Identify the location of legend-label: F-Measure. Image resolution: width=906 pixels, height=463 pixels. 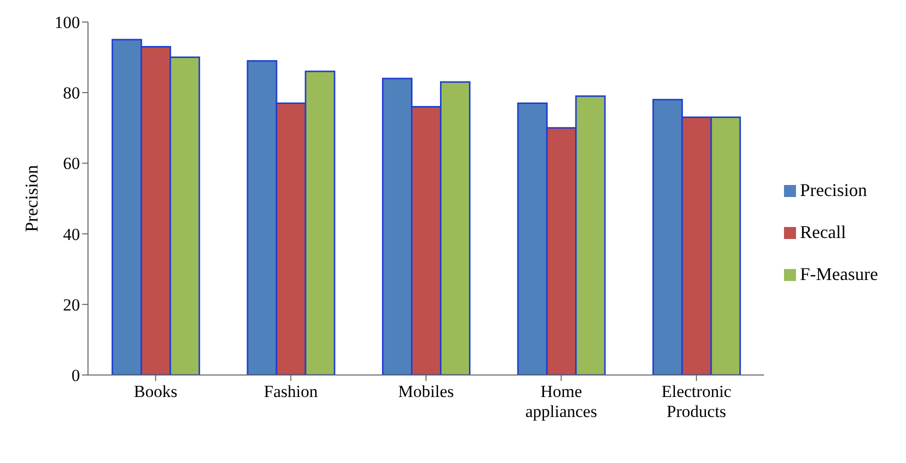
(839, 274).